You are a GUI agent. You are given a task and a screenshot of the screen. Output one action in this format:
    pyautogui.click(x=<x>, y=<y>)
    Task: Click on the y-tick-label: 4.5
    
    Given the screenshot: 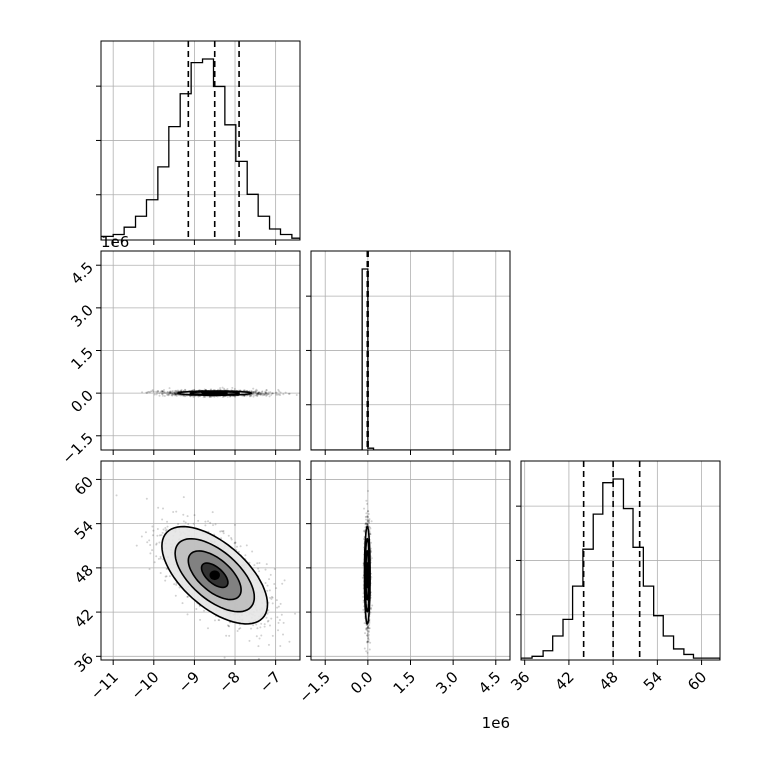 What is the action you would take?
    pyautogui.click(x=82, y=273)
    